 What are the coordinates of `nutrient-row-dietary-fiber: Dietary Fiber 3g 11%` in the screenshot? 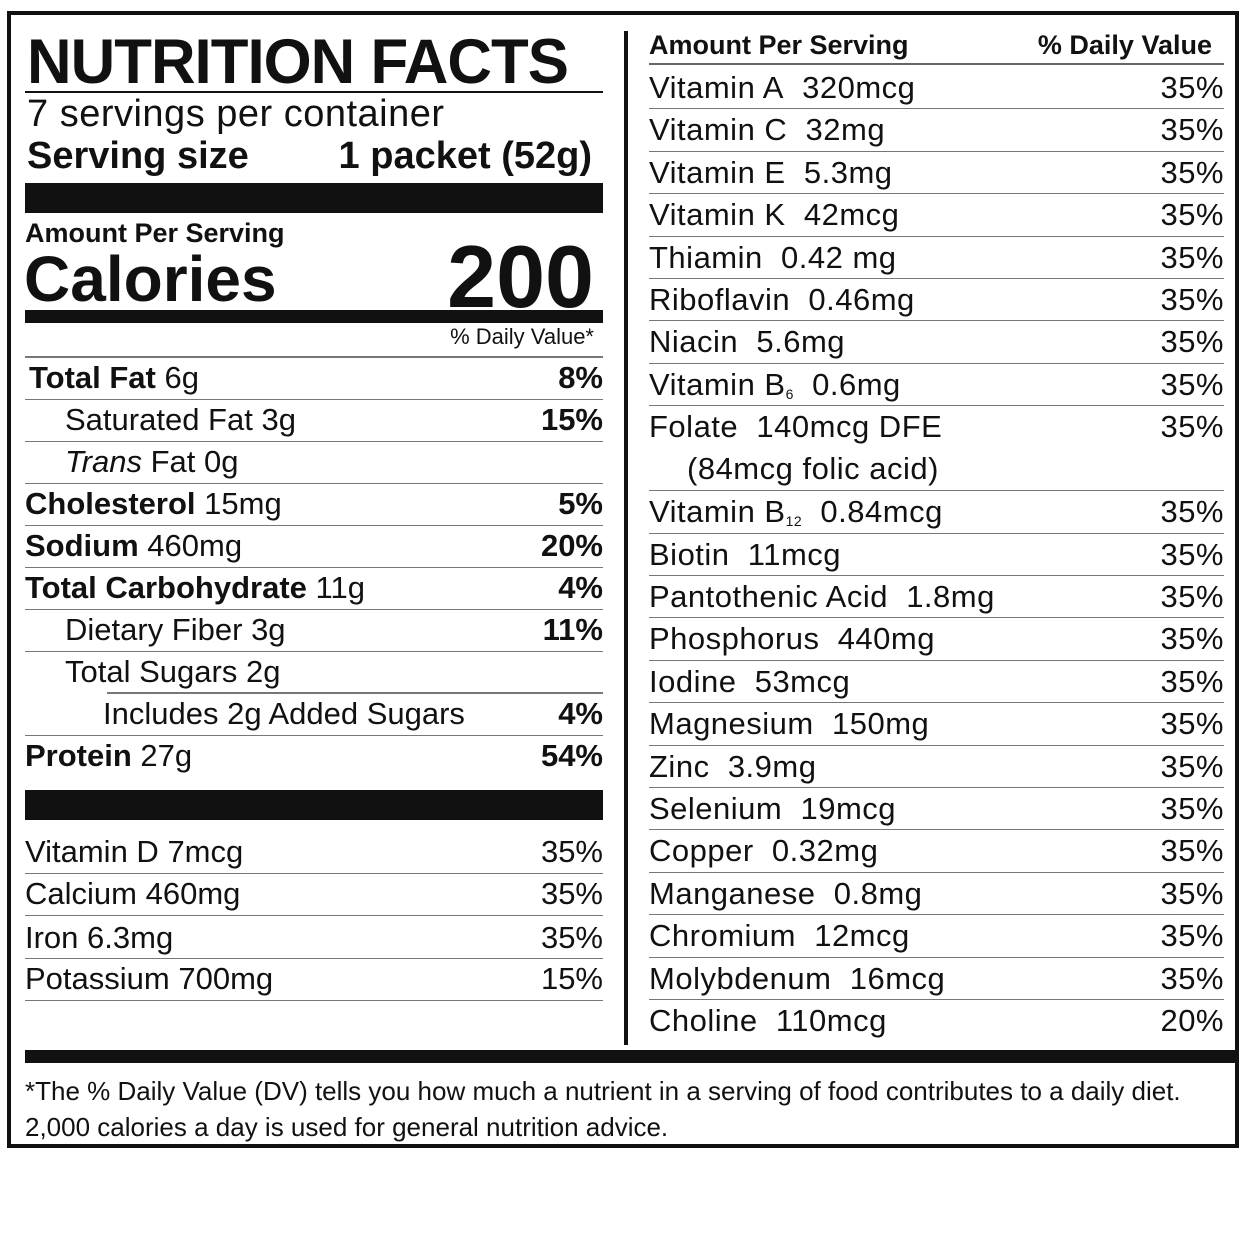 It's located at (314, 631).